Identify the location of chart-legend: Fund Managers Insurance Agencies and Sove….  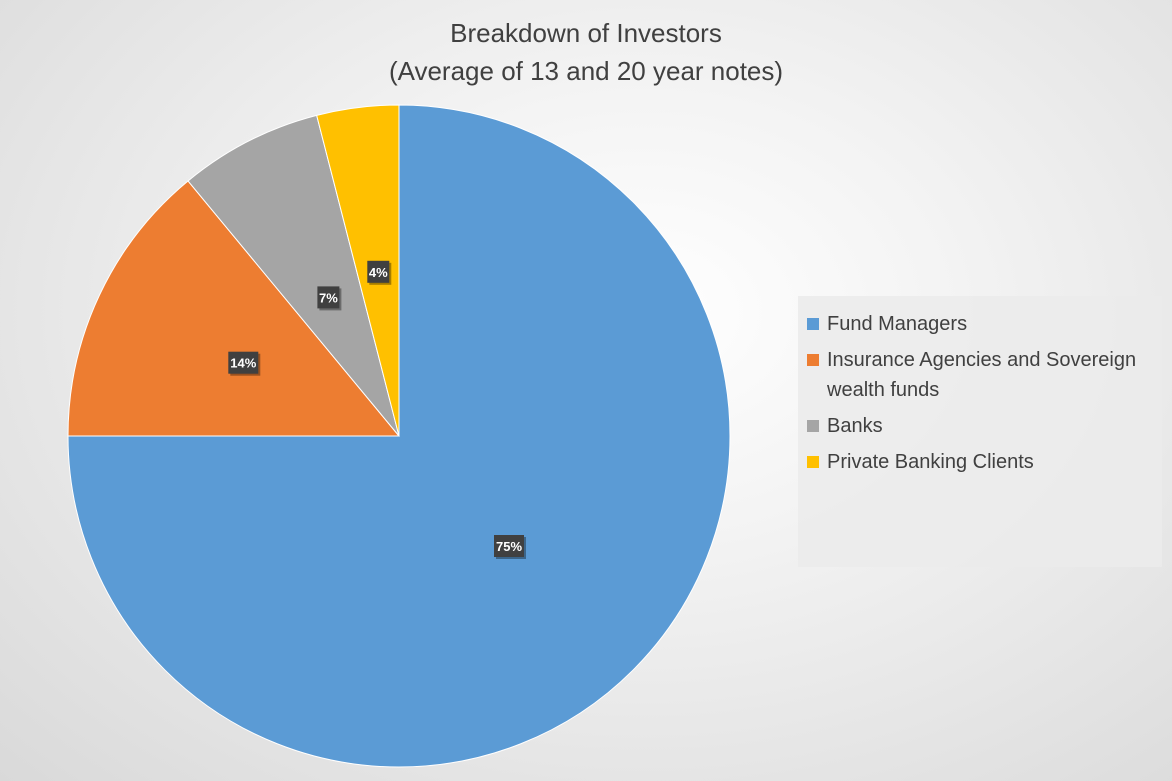
(980, 431).